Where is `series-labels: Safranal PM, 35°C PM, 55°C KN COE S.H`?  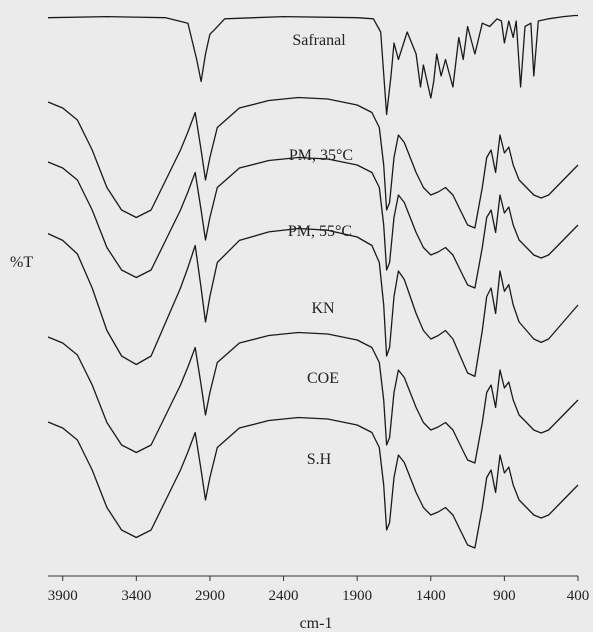
series-labels: Safranal PM, 35°C PM, 55°C KN COE S.H is located at coordinates (320, 250).